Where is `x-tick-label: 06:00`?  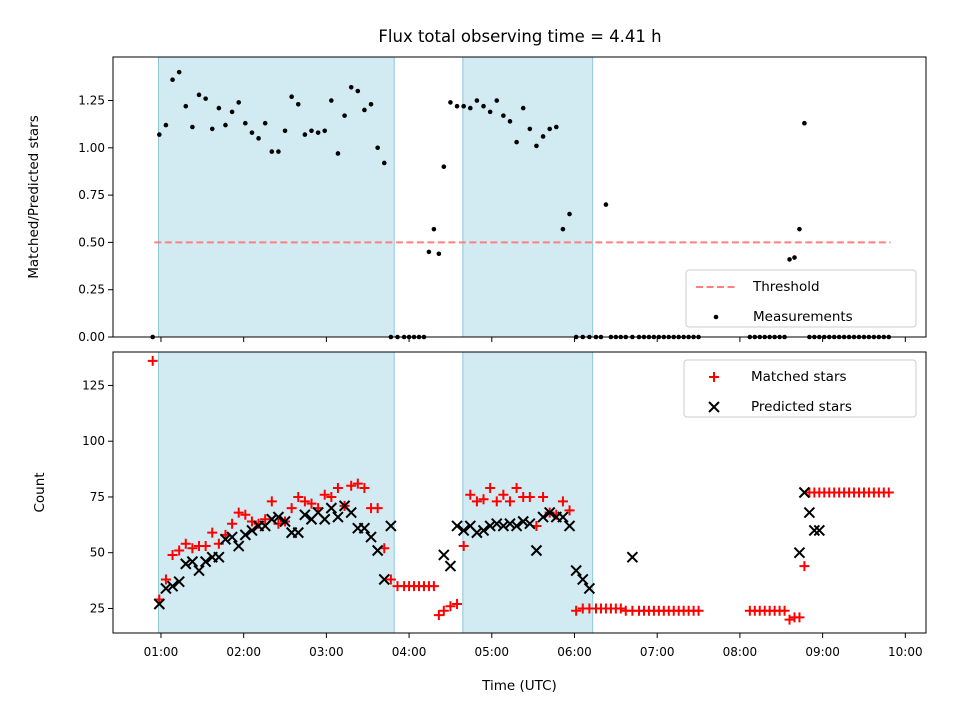
x-tick-label: 06:00 is located at coordinates (574, 652).